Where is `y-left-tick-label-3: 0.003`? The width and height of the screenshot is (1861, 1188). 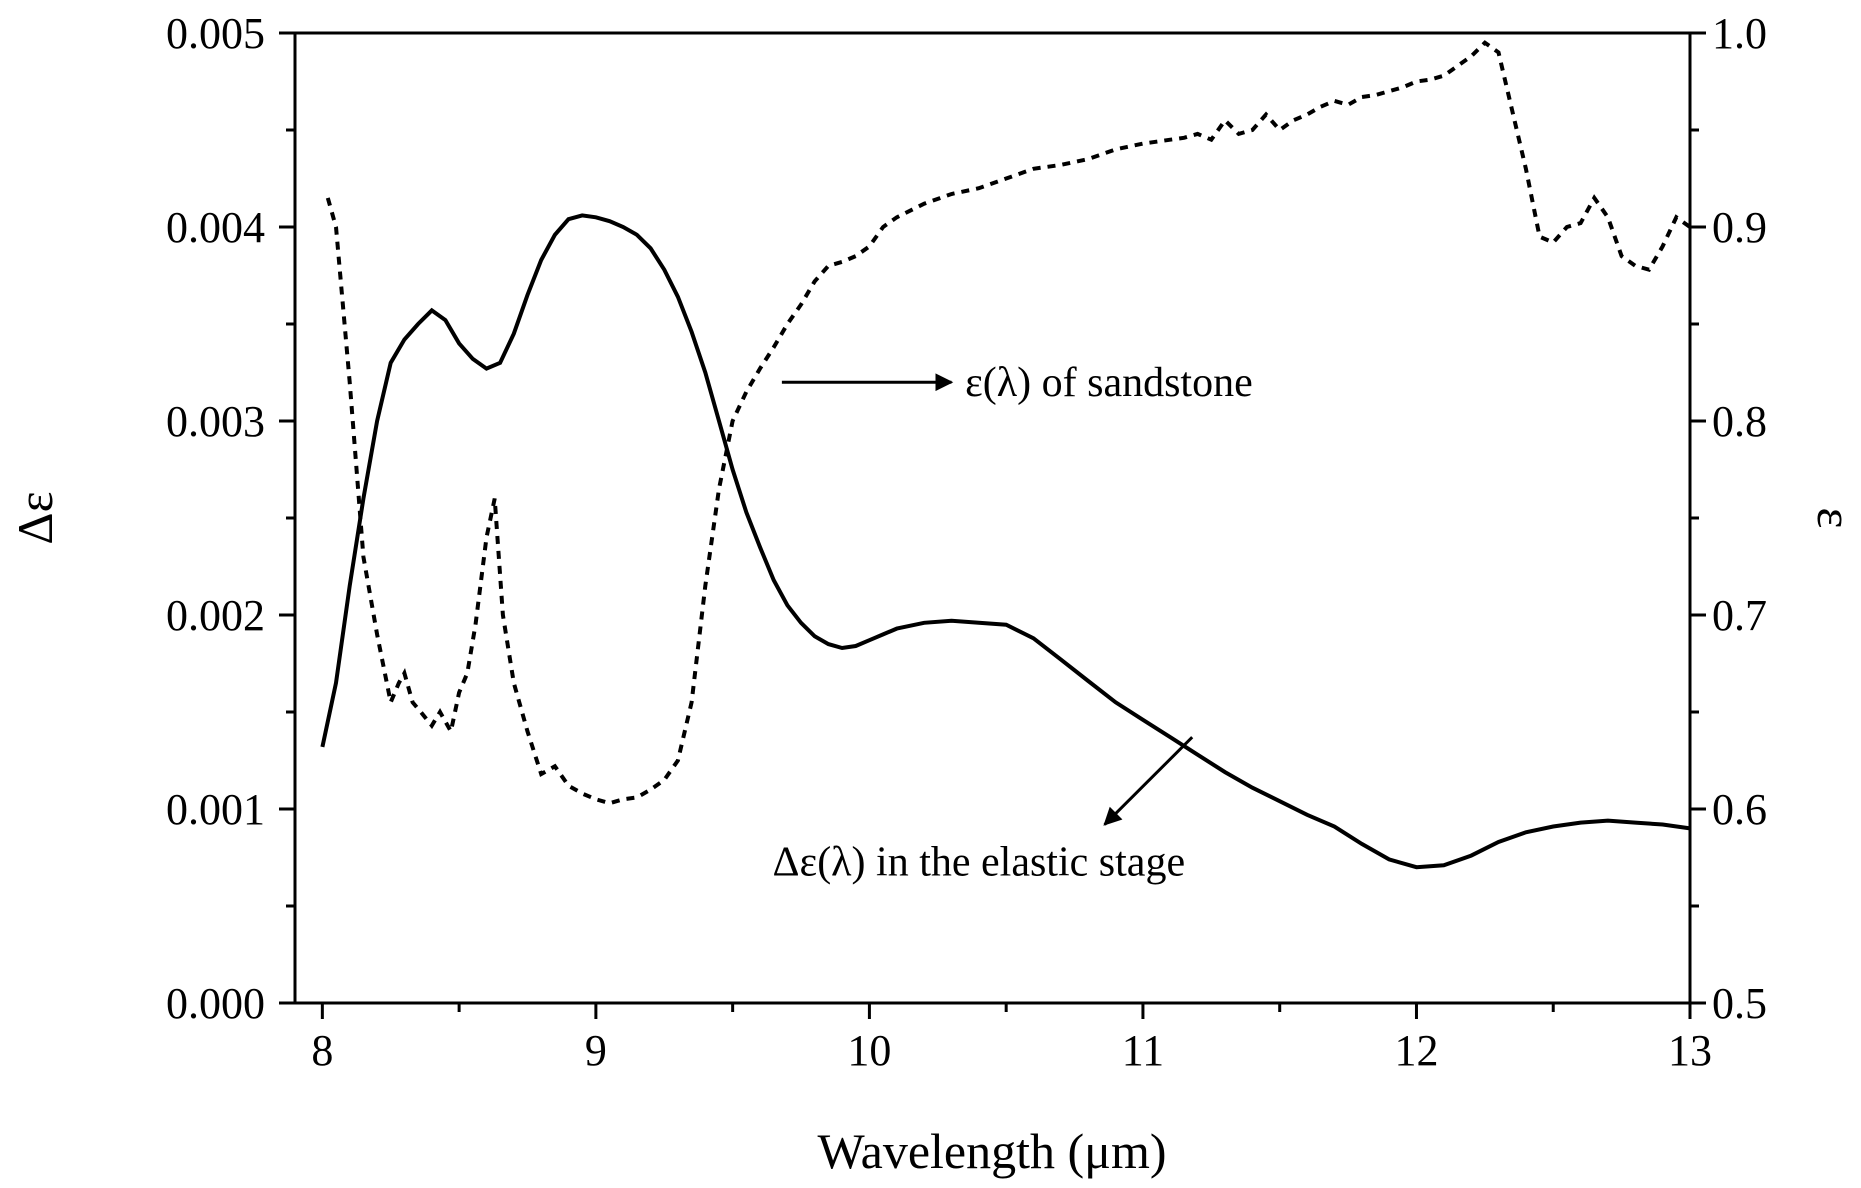 y-left-tick-label-3: 0.003 is located at coordinates (215, 421).